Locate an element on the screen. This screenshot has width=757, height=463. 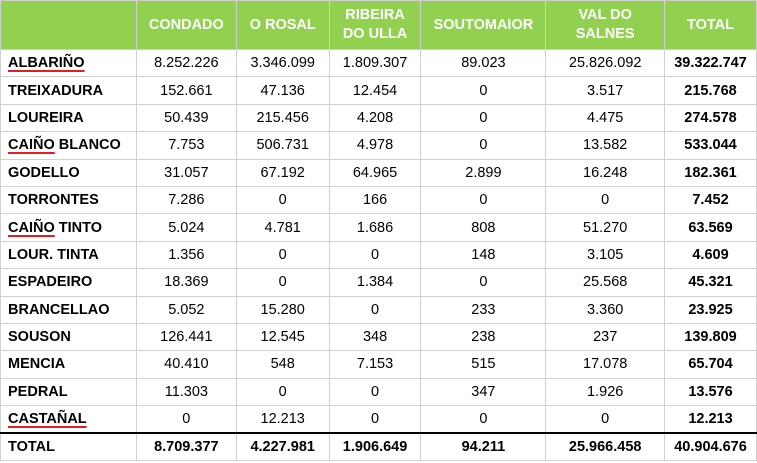
variety-name-underlined: CASTAÑAL is located at coordinates (47, 419).